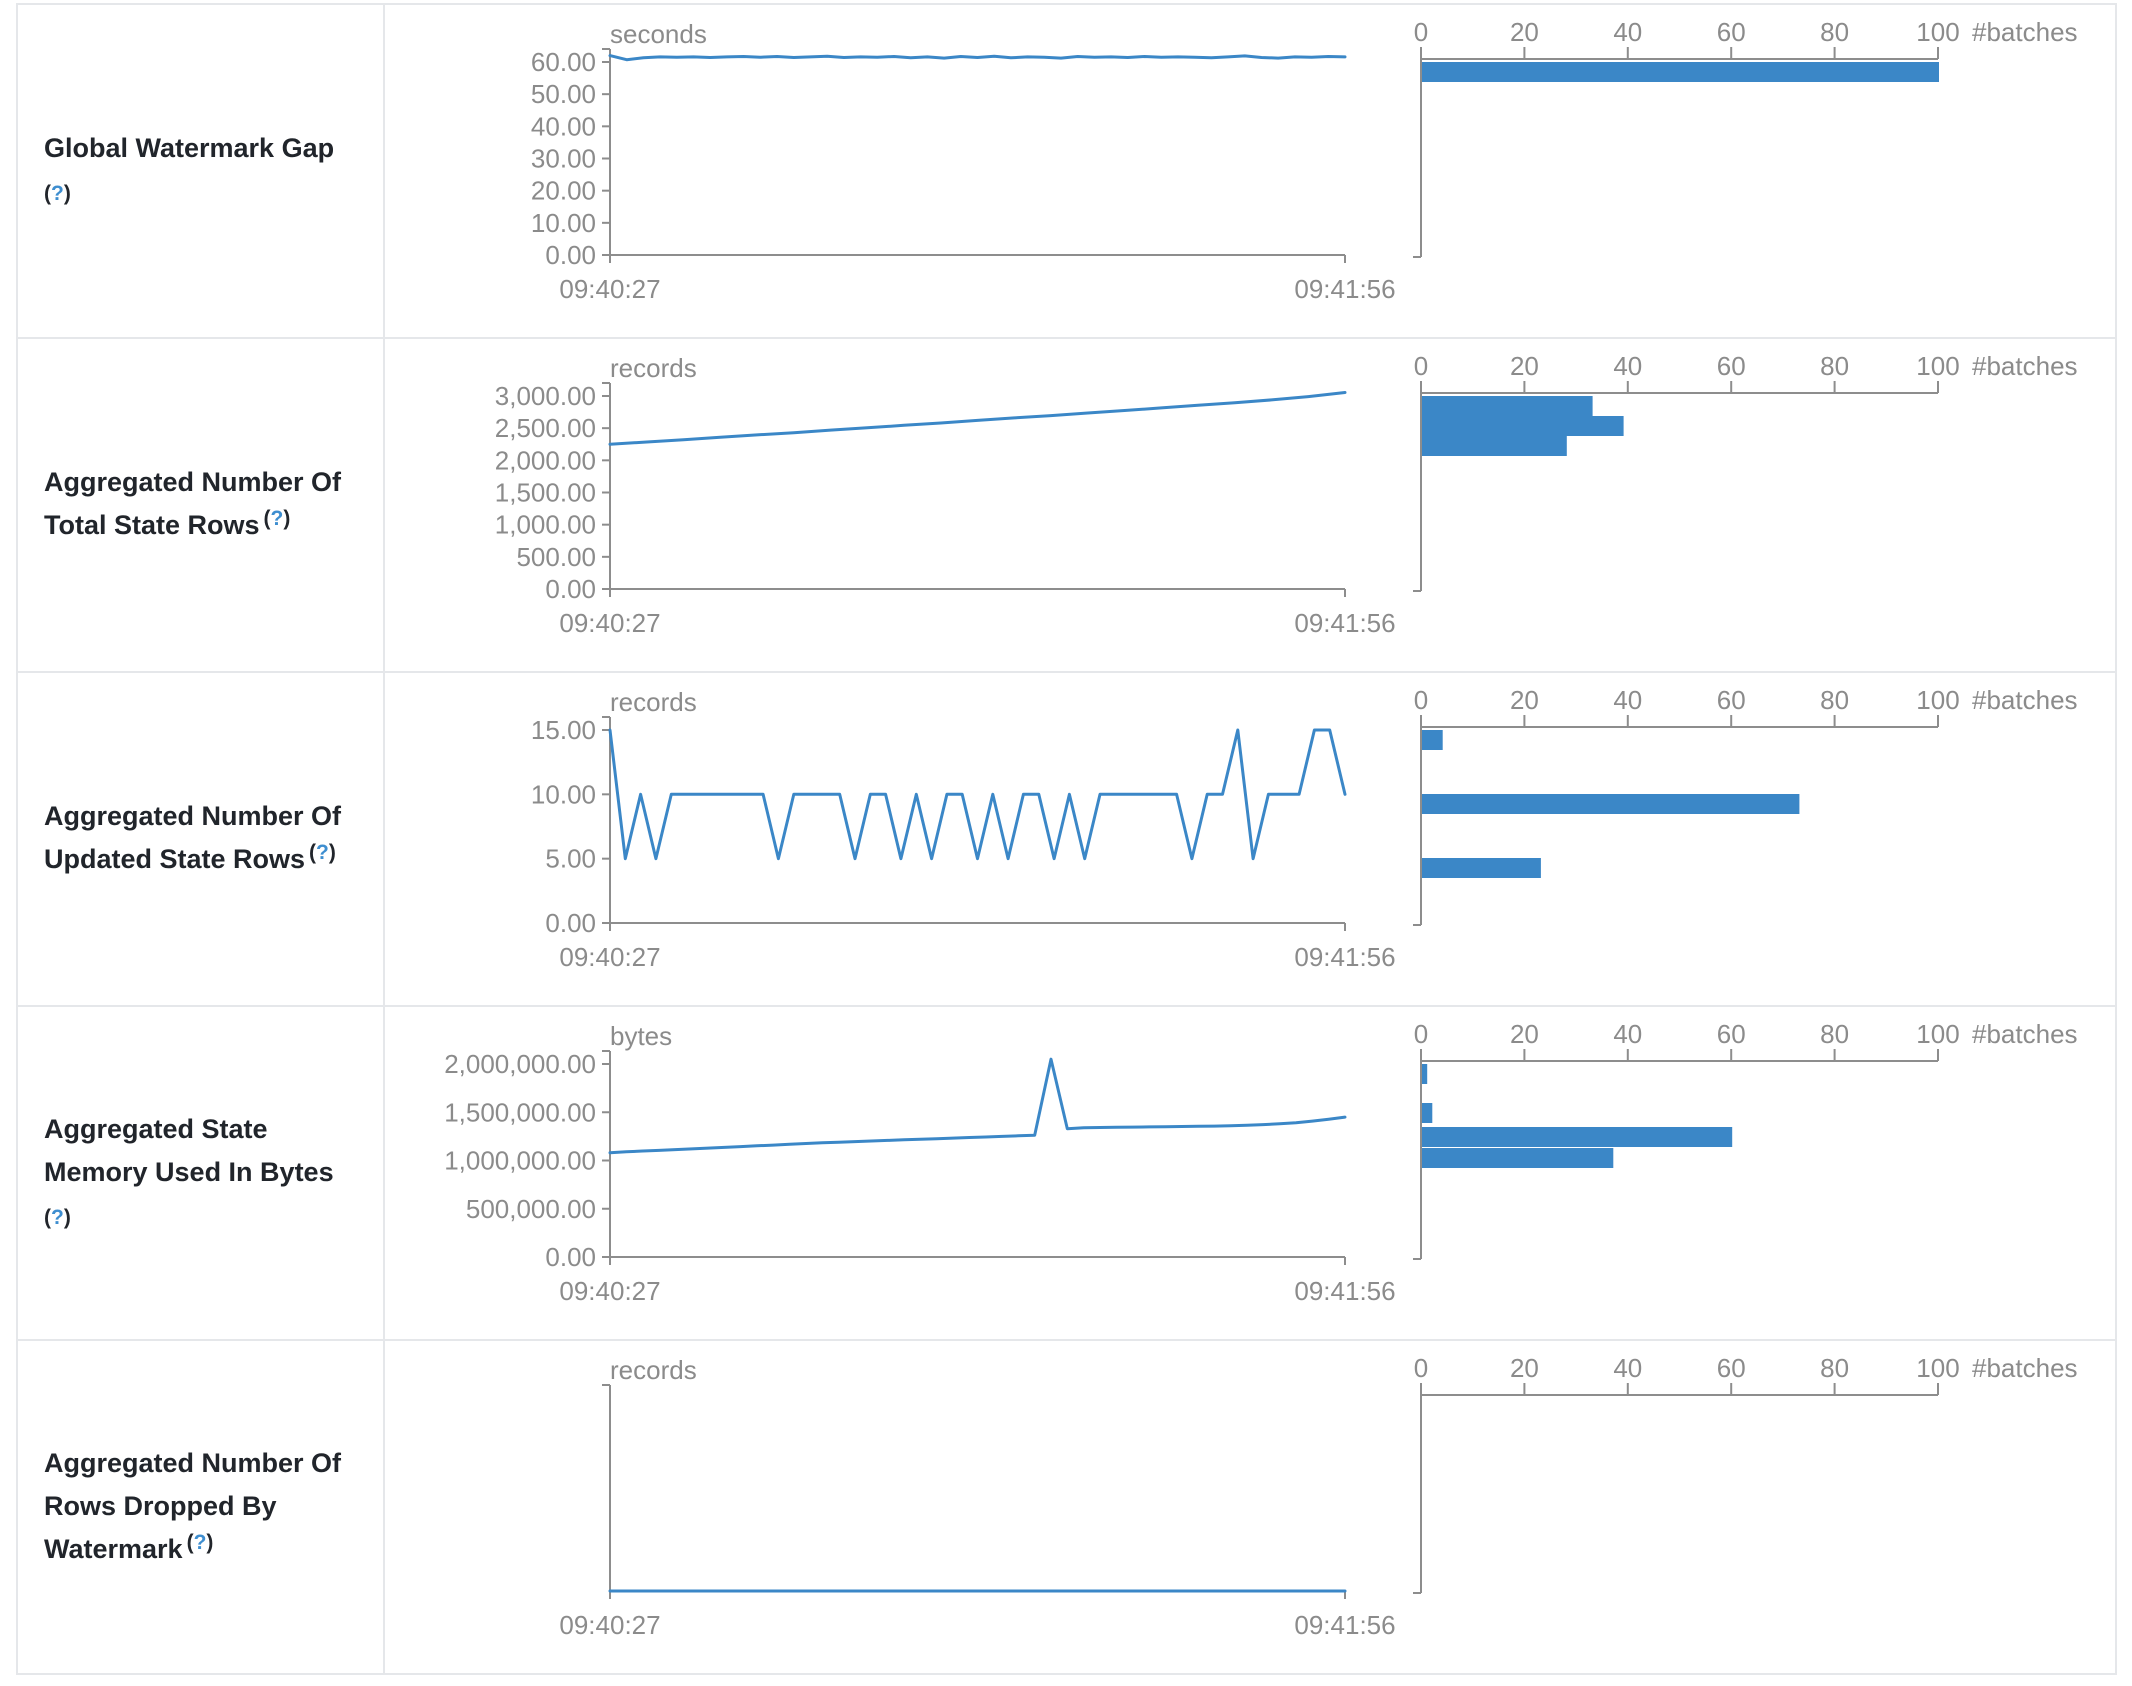 This screenshot has width=2132, height=1686. What do you see at coordinates (658, 34) in the screenshot?
I see `timeline-unit-label: seconds` at bounding box center [658, 34].